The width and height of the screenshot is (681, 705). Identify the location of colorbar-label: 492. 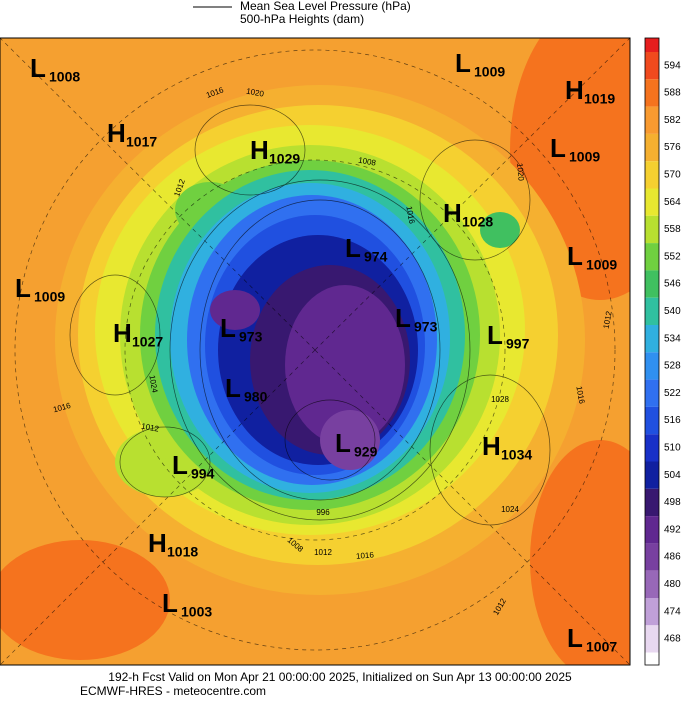
(672, 529).